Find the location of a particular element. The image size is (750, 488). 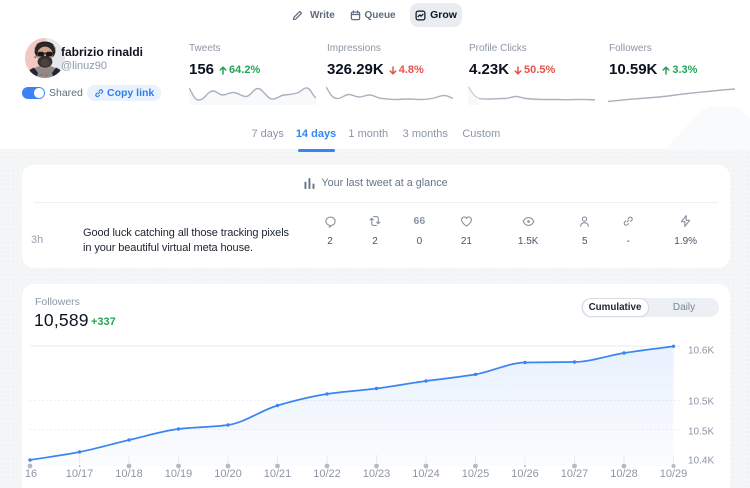

svg-text: 10/25 is located at coordinates (476, 474).